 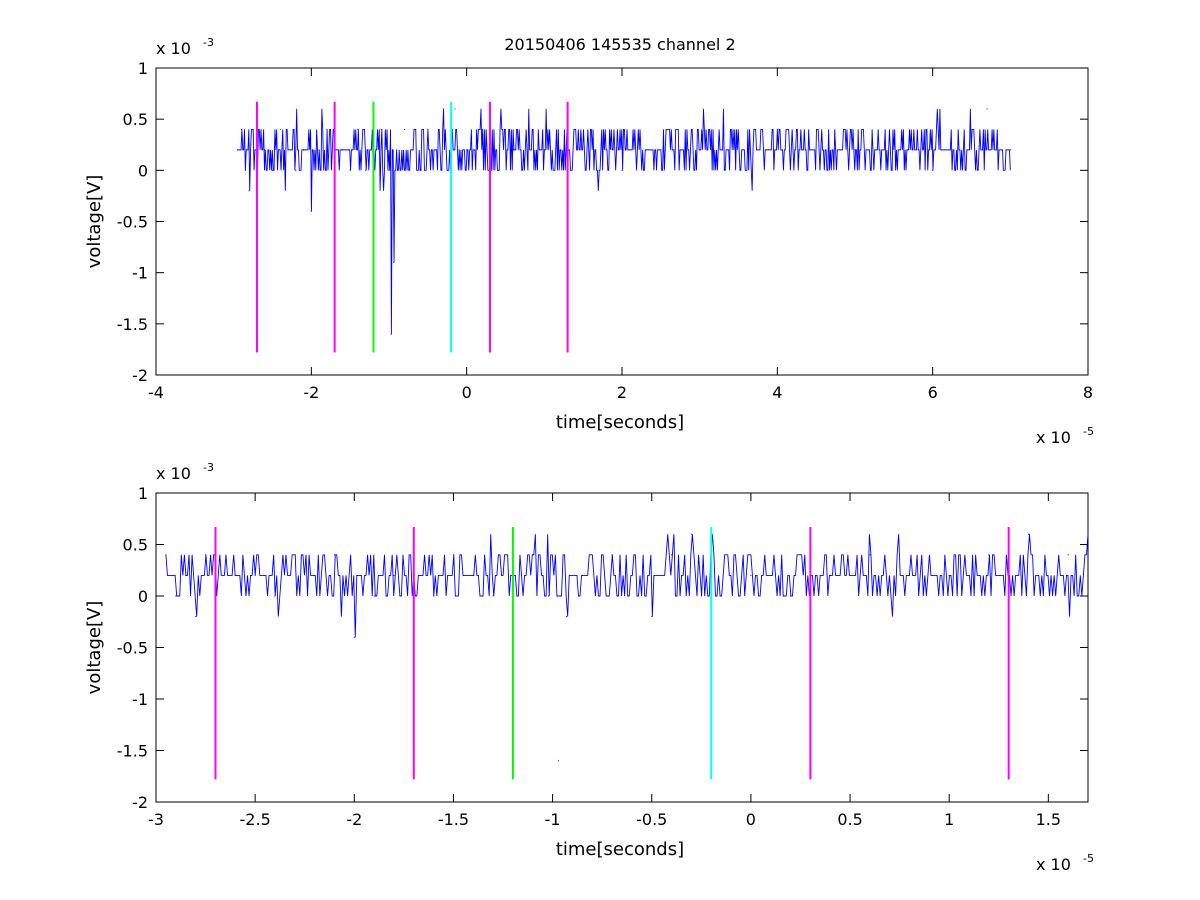 I want to click on x-tick-label: -1.5, so click(x=453, y=819).